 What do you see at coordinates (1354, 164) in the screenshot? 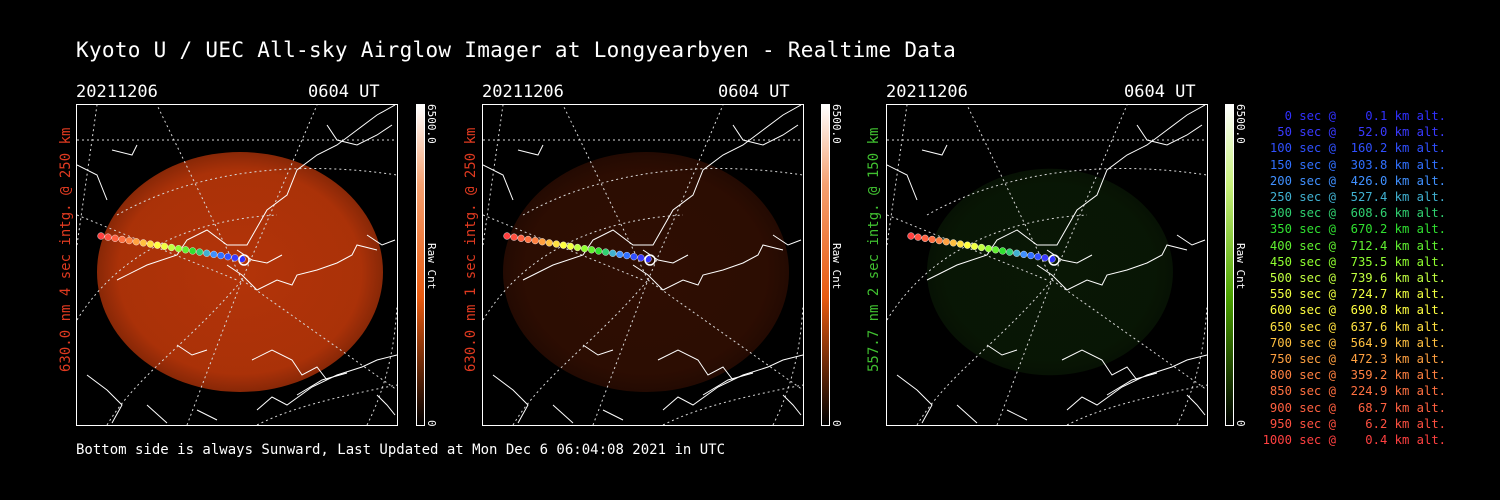
I see `legend-row: 150 sec @ 303.8 km alt.` at bounding box center [1354, 164].